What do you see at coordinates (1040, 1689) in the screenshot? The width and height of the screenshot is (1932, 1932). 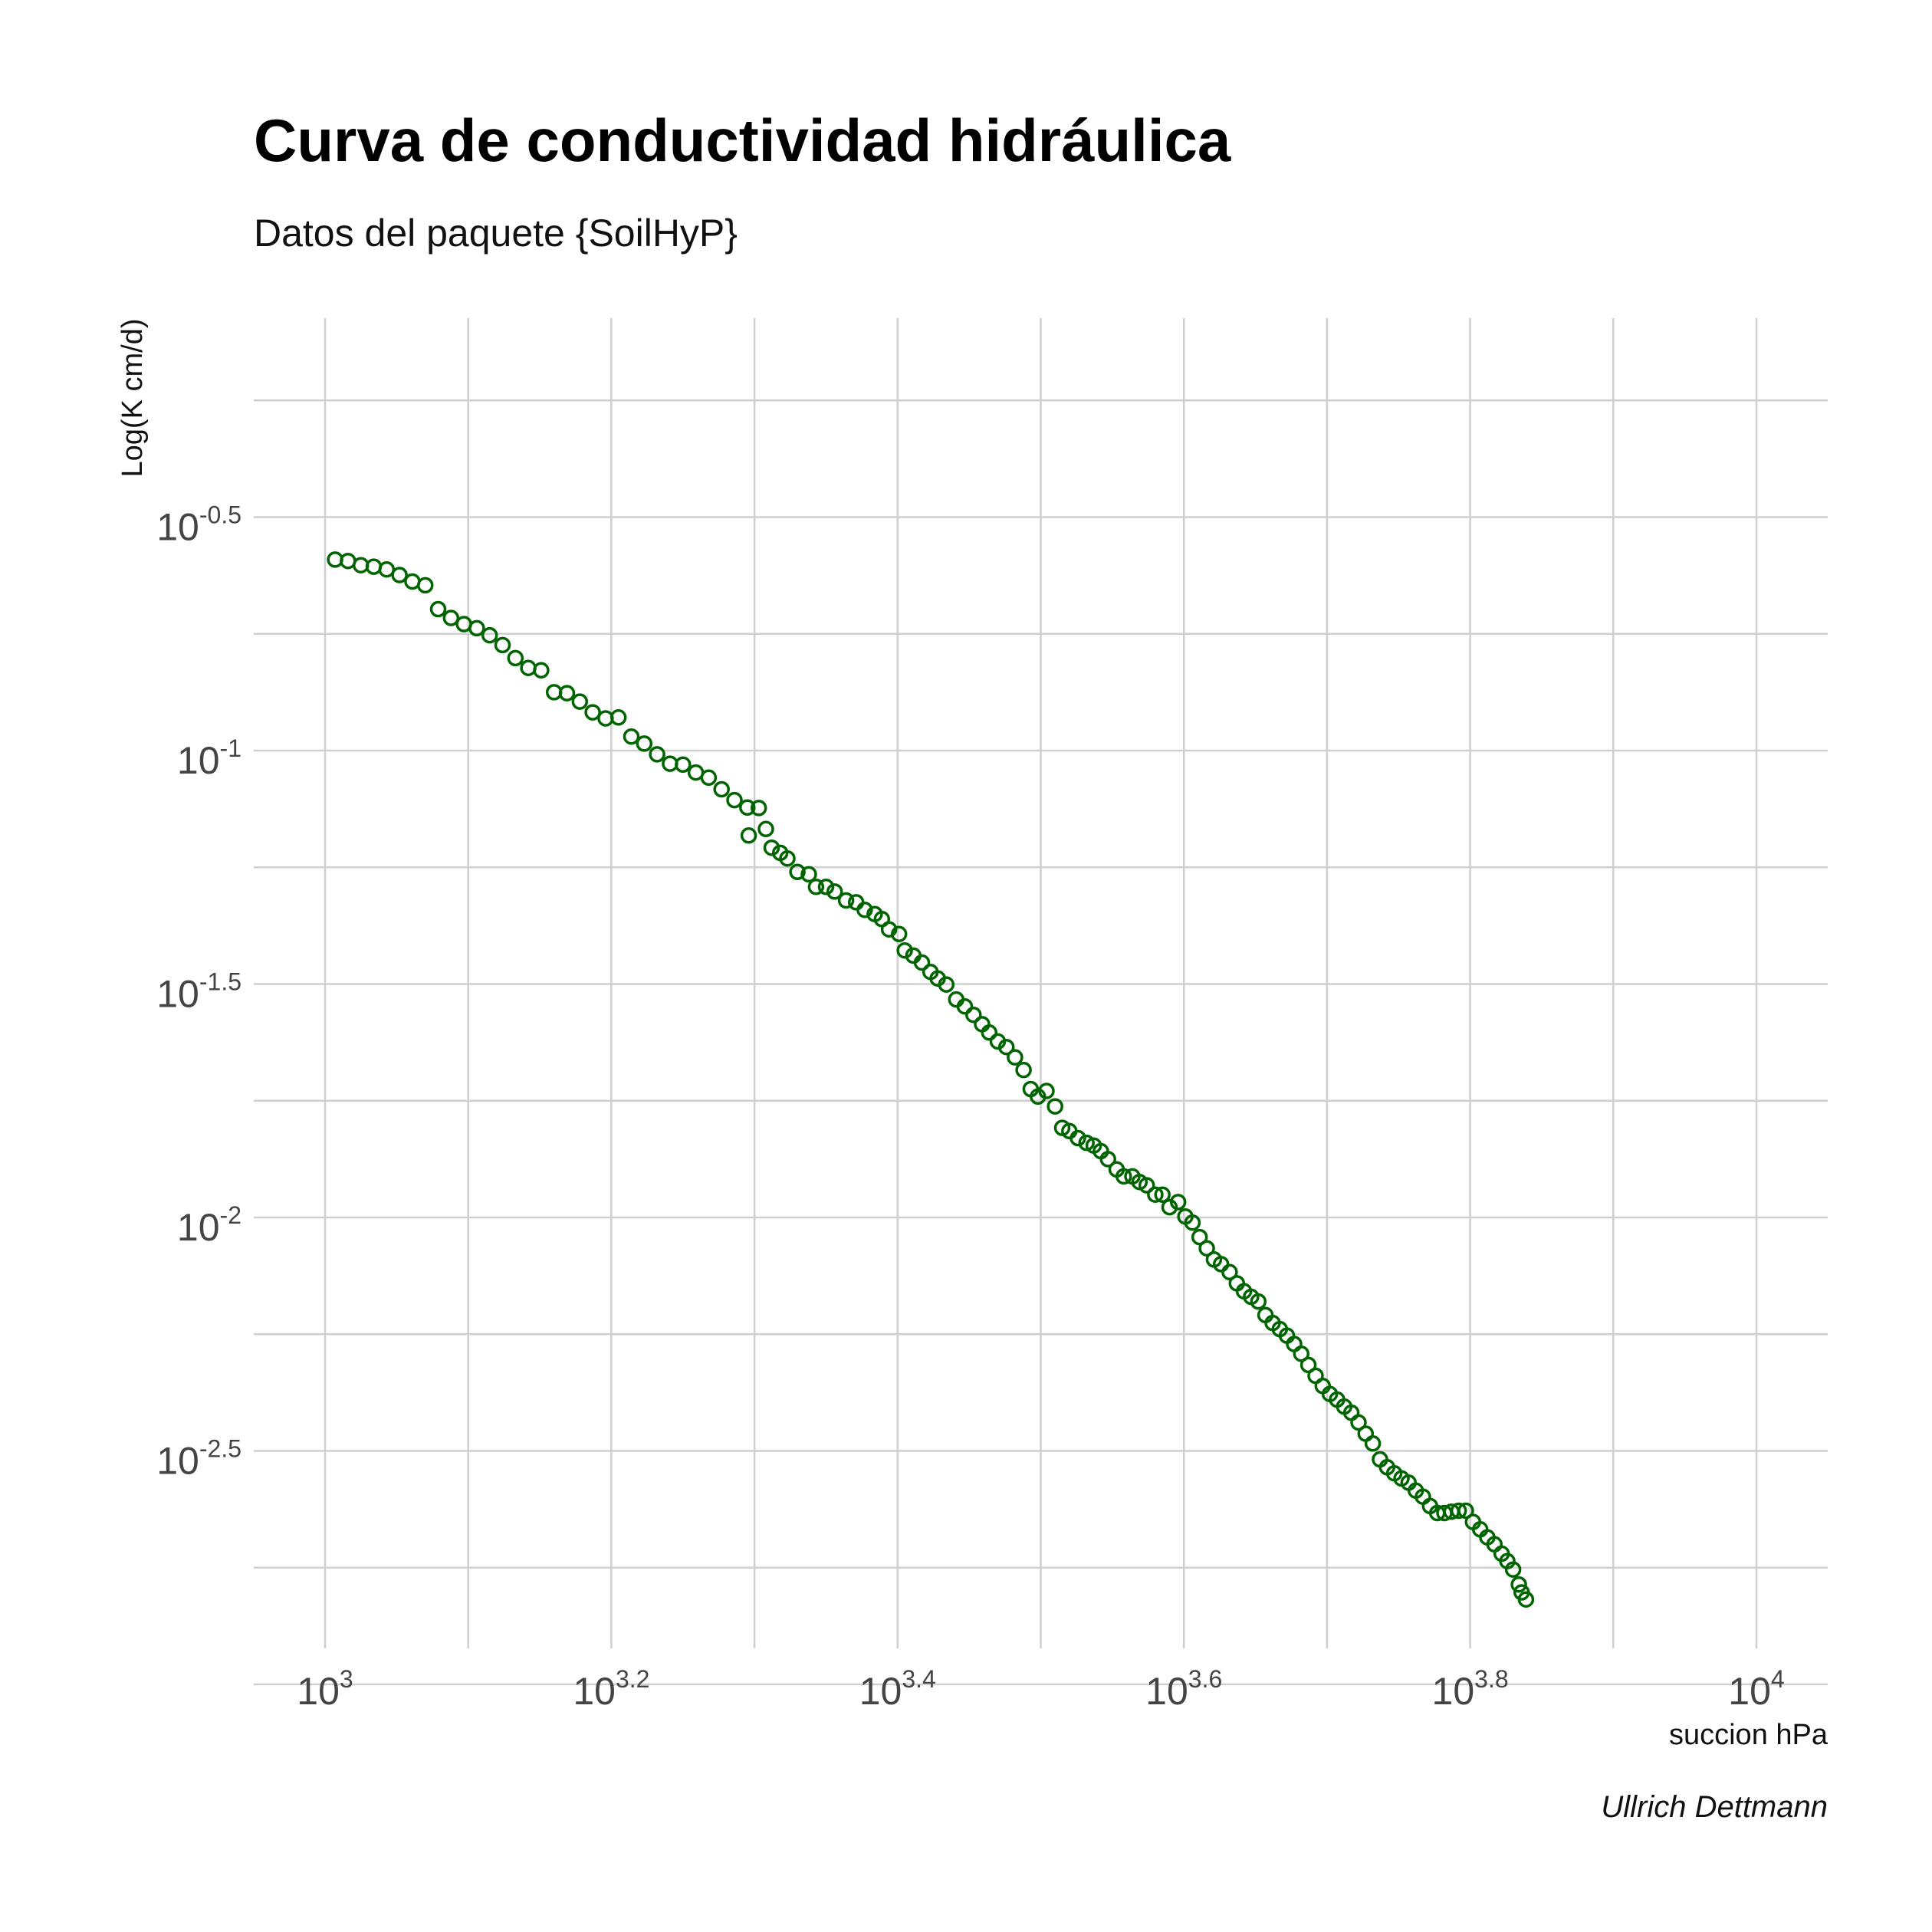 I see `x-tick-labels: 10³ 103.2 103.4 103.6 103.8 10⁴` at bounding box center [1040, 1689].